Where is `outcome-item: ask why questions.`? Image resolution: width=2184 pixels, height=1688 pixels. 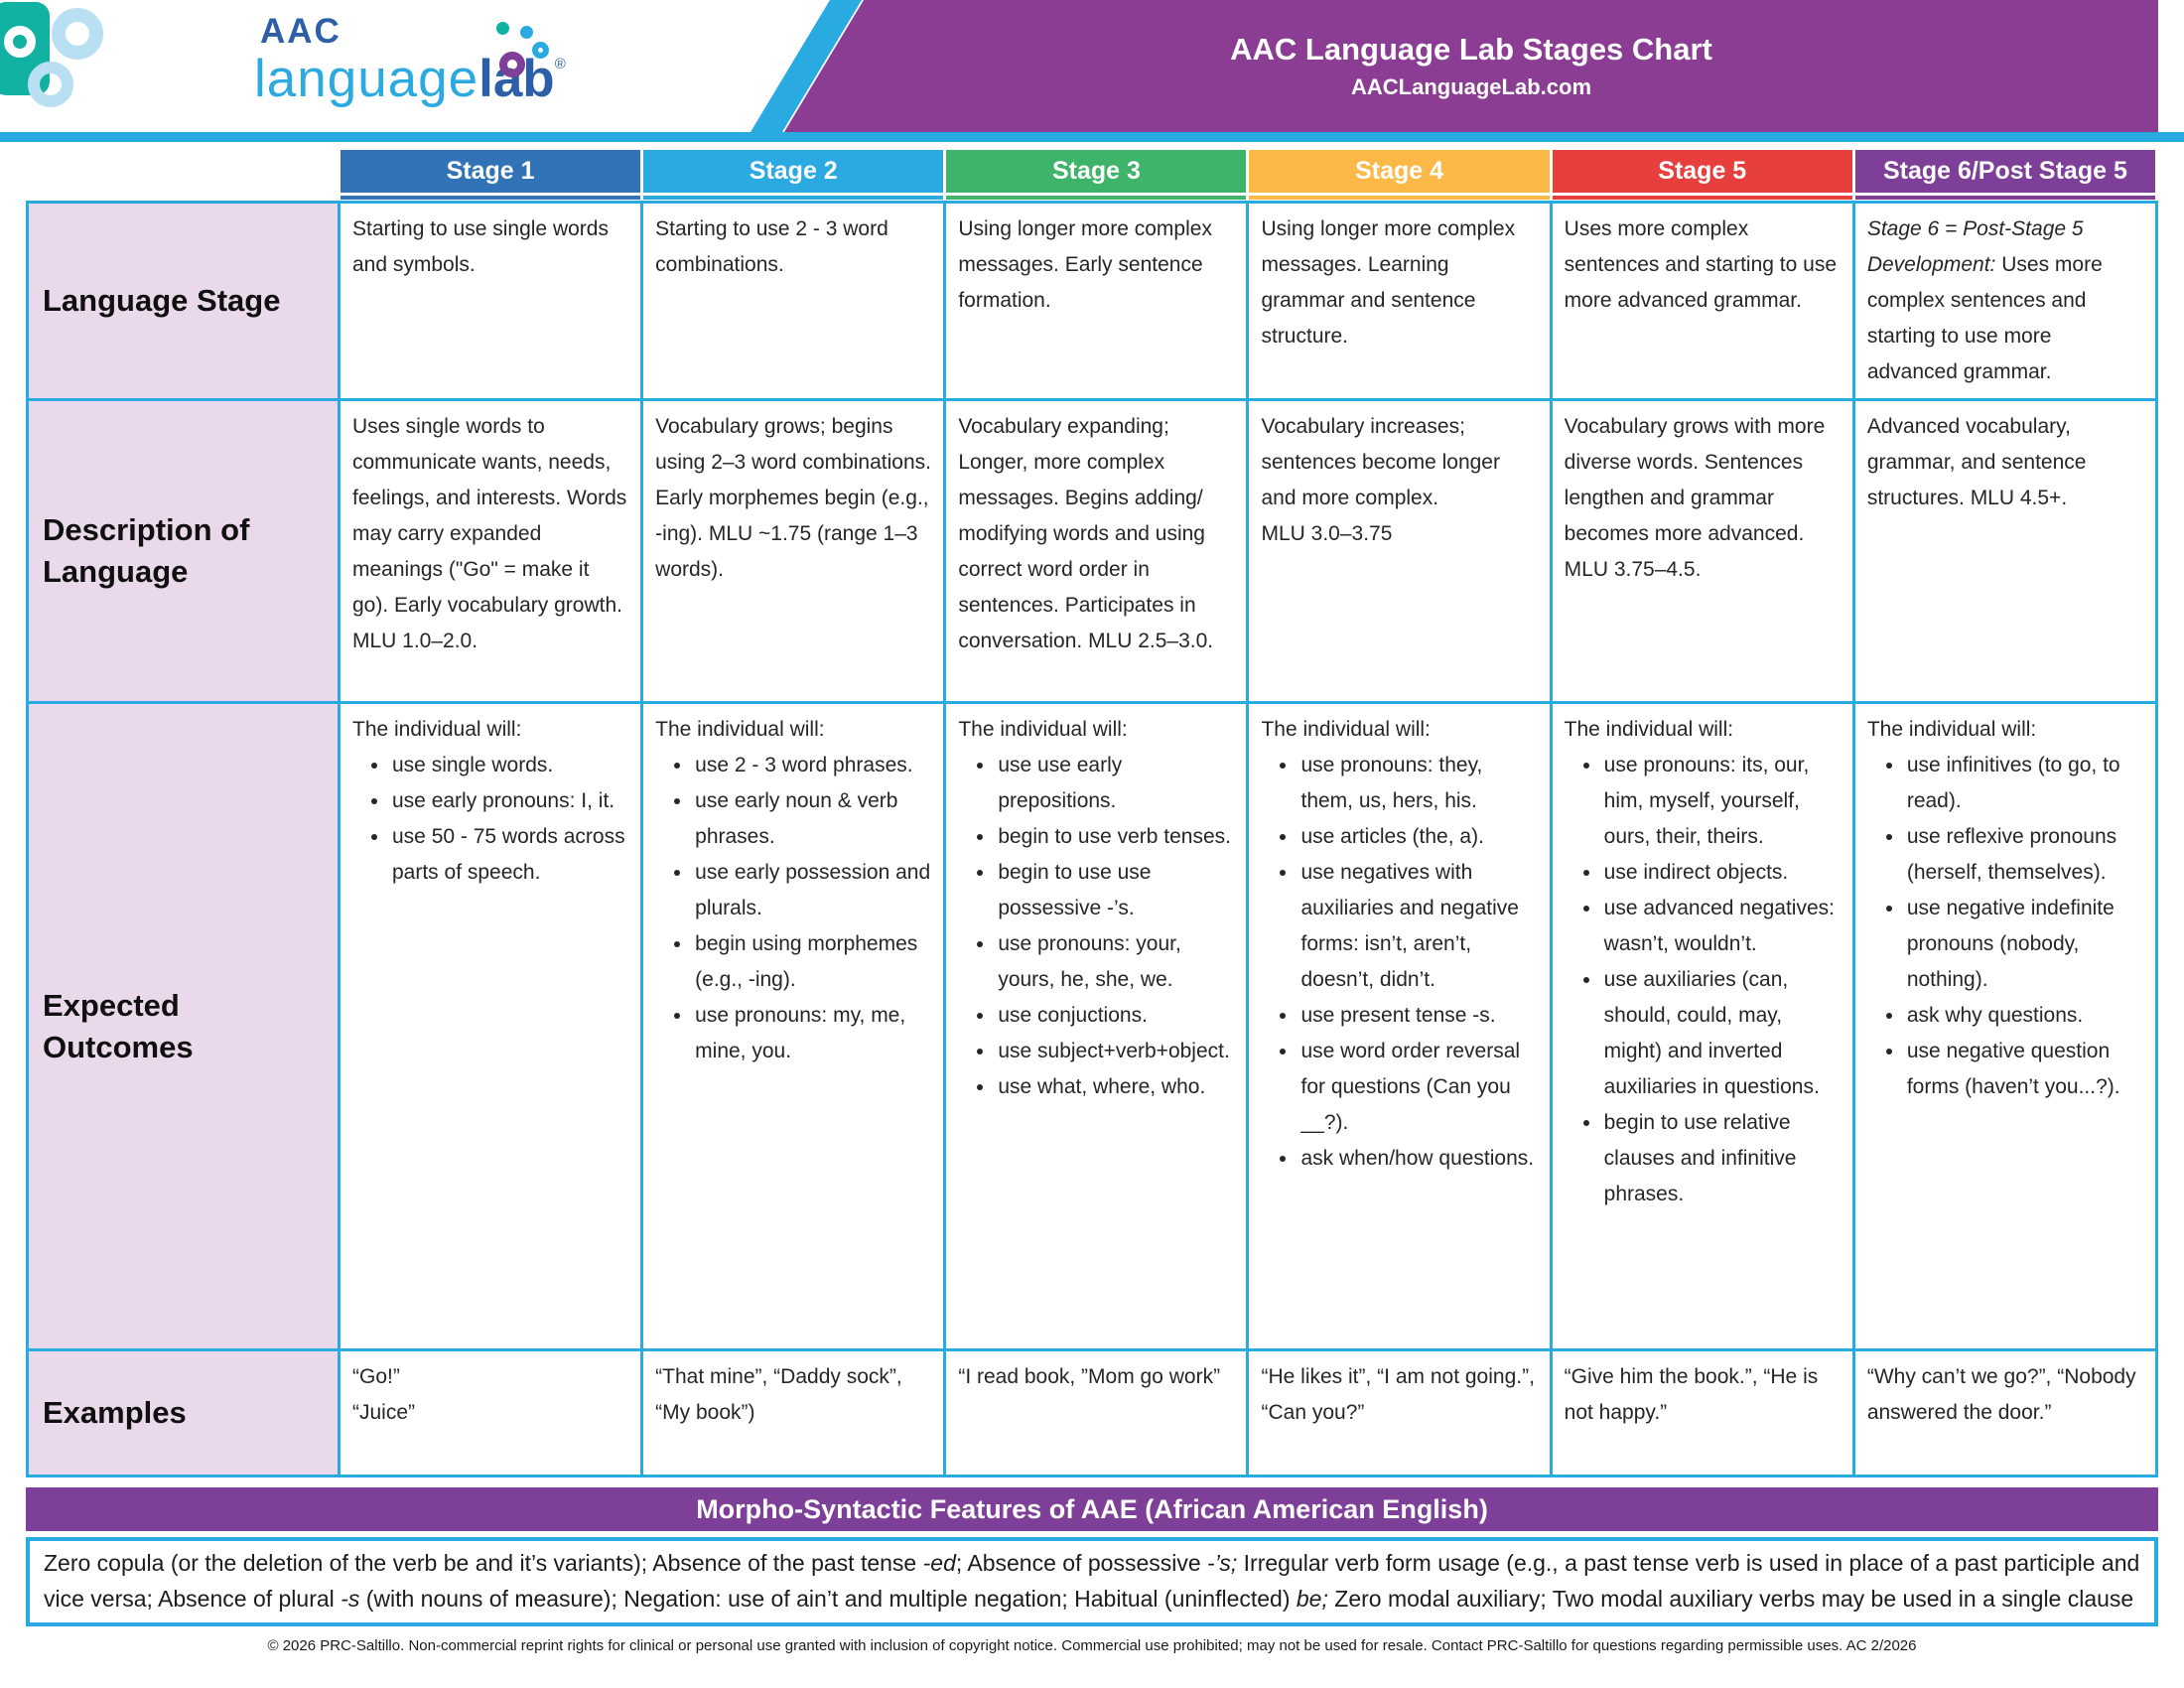
outcome-item: ask why questions. is located at coordinates (2024, 1016).